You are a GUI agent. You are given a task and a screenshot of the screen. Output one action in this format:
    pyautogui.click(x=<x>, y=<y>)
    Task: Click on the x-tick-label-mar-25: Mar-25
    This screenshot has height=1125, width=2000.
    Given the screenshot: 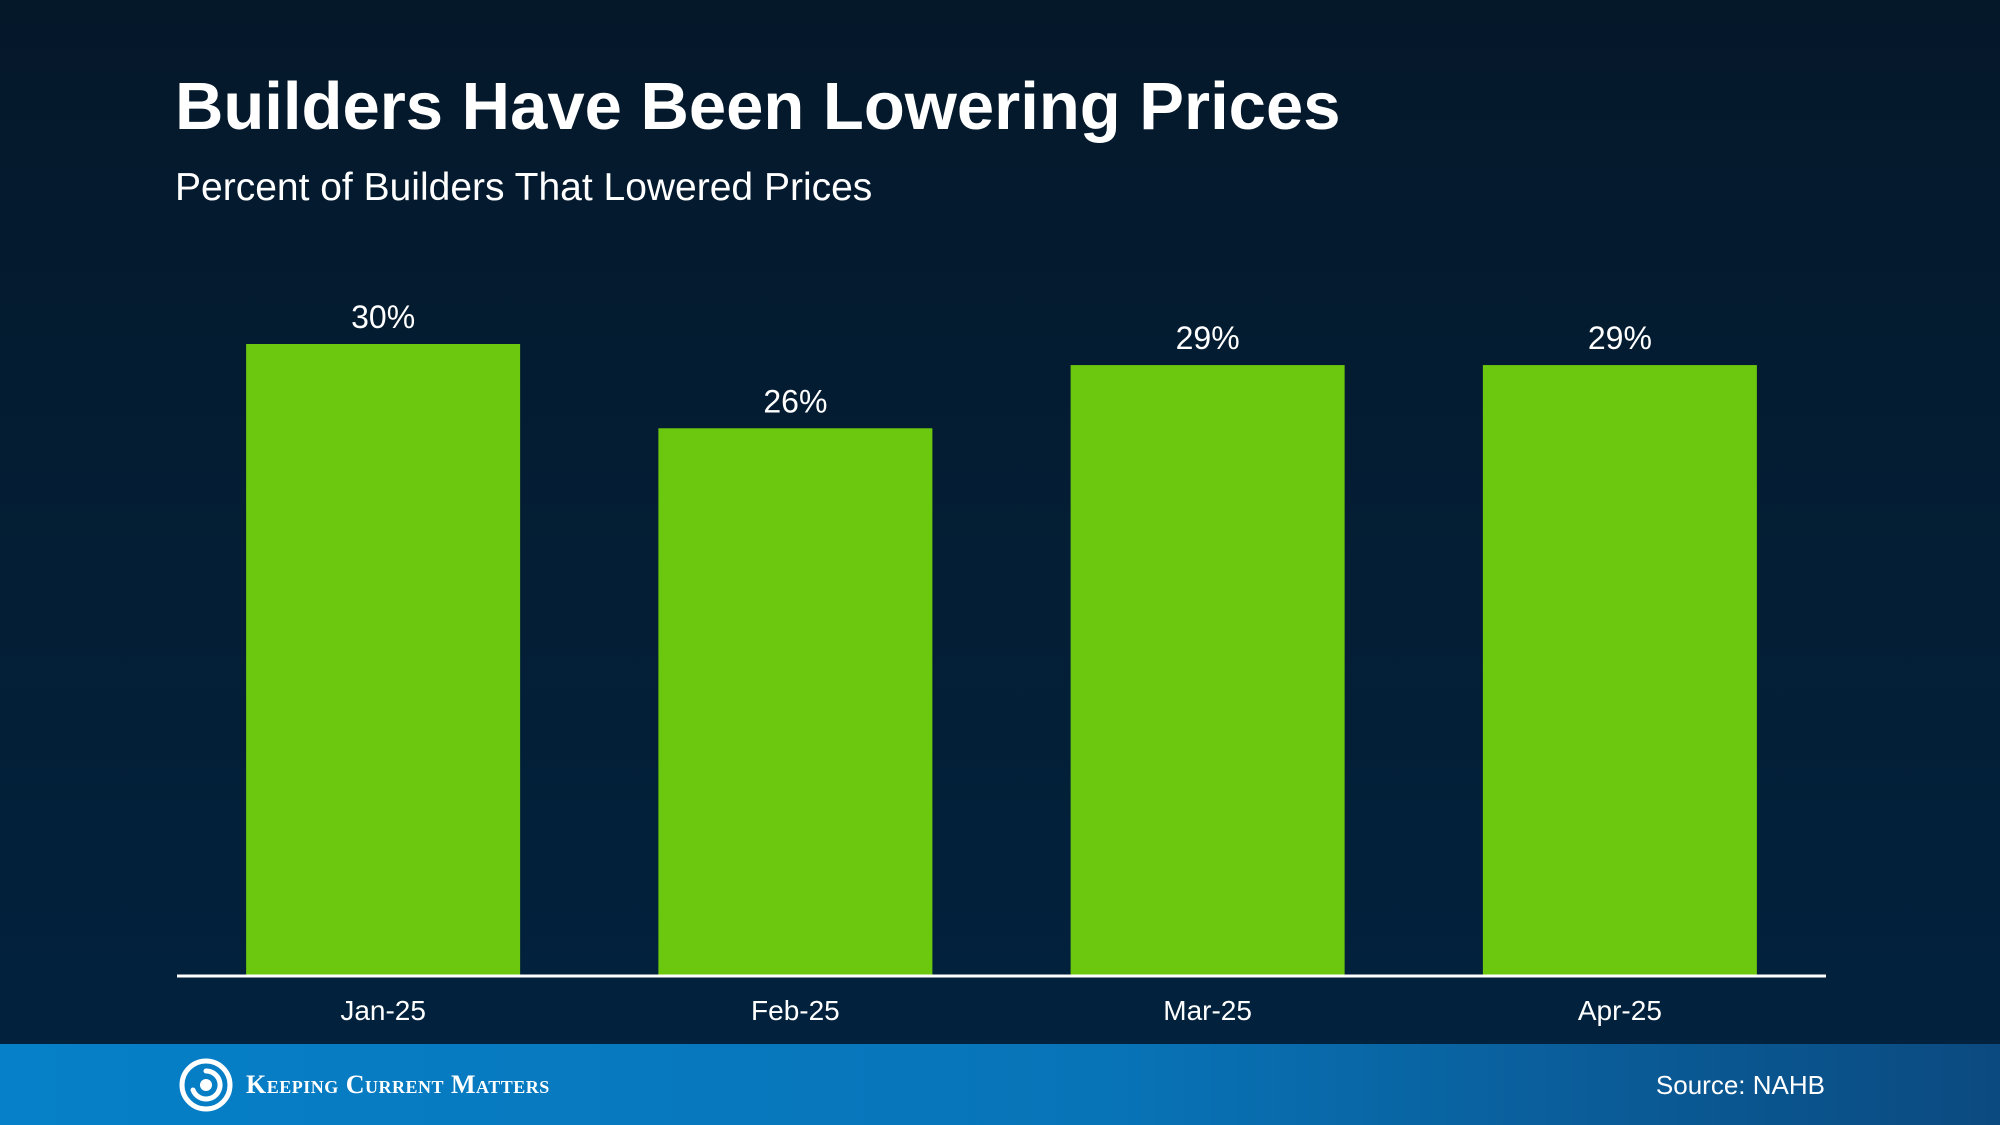 What is the action you would take?
    pyautogui.click(x=1207, y=1010)
    